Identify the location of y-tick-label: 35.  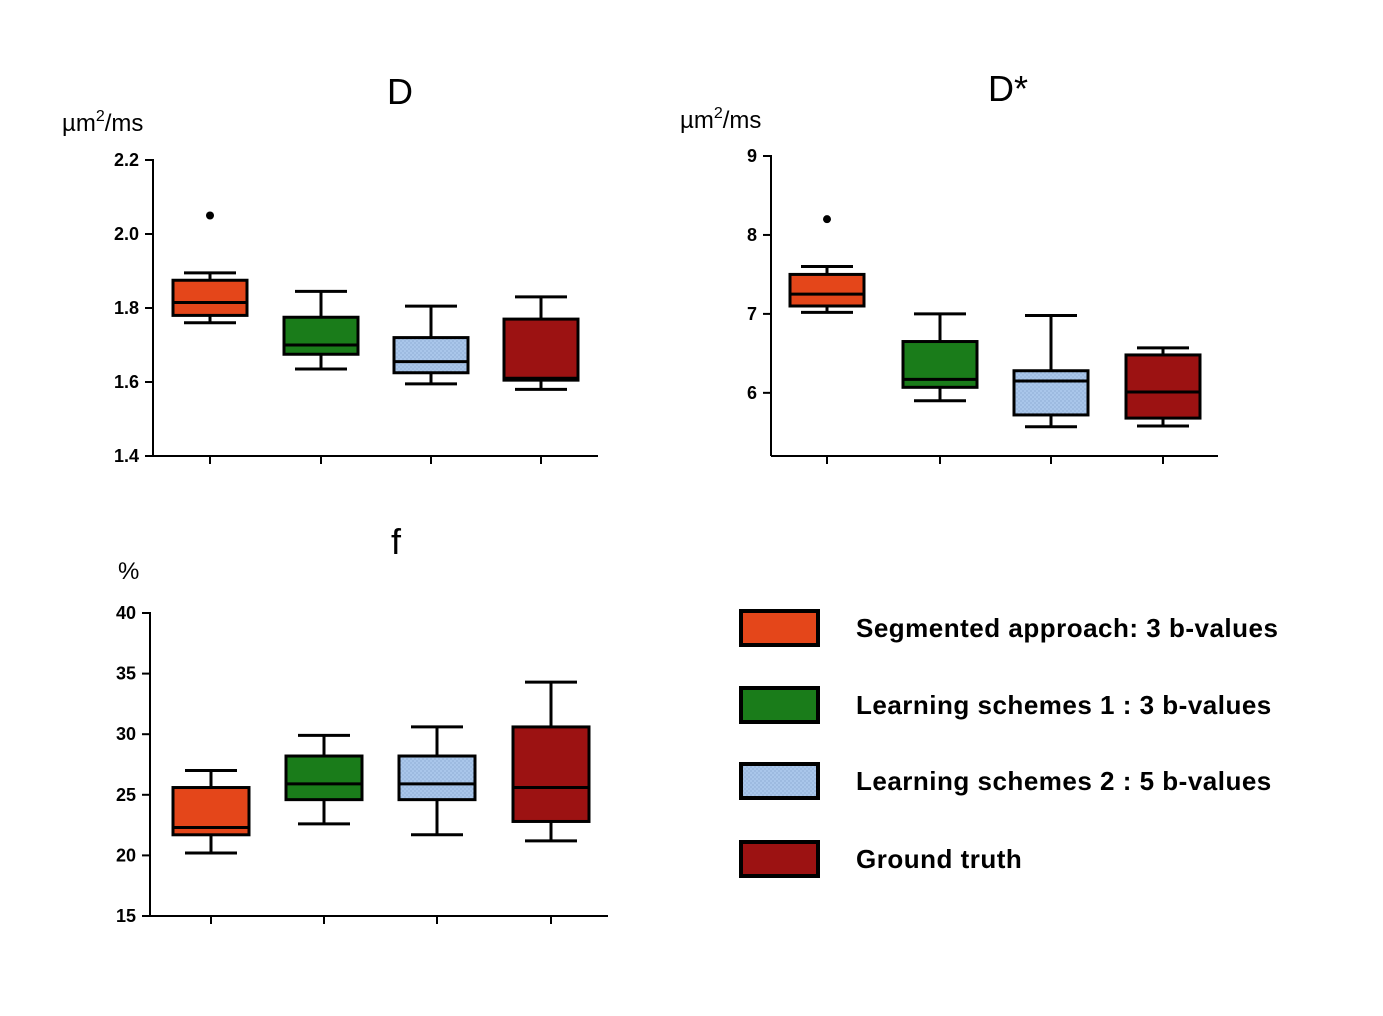
(126, 674).